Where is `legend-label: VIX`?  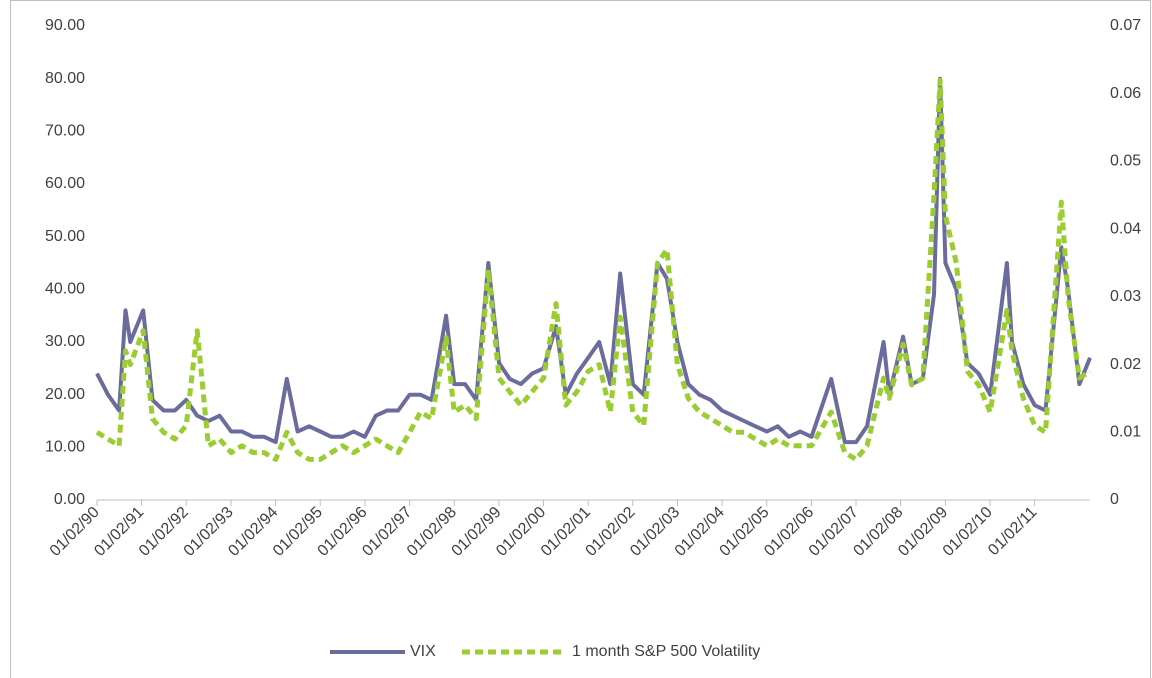
legend-label: VIX is located at coordinates (423, 651).